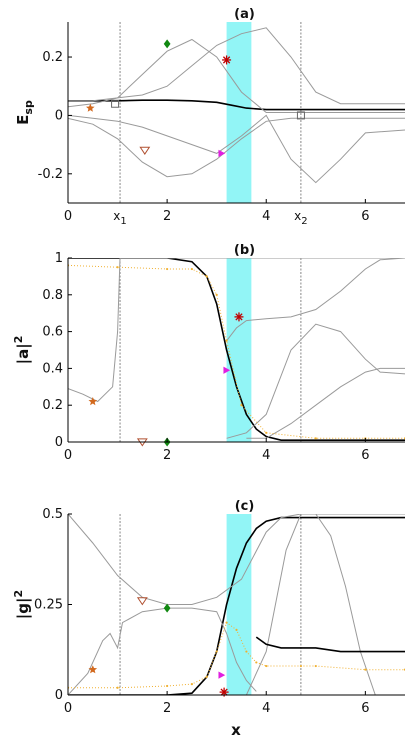 The image size is (415, 742). I want to click on y-tick-label: -0.2, so click(50, 174).